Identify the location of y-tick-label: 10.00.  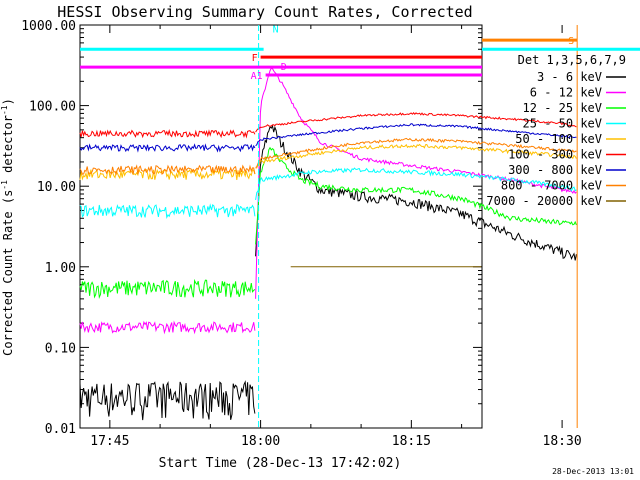
(56, 187).